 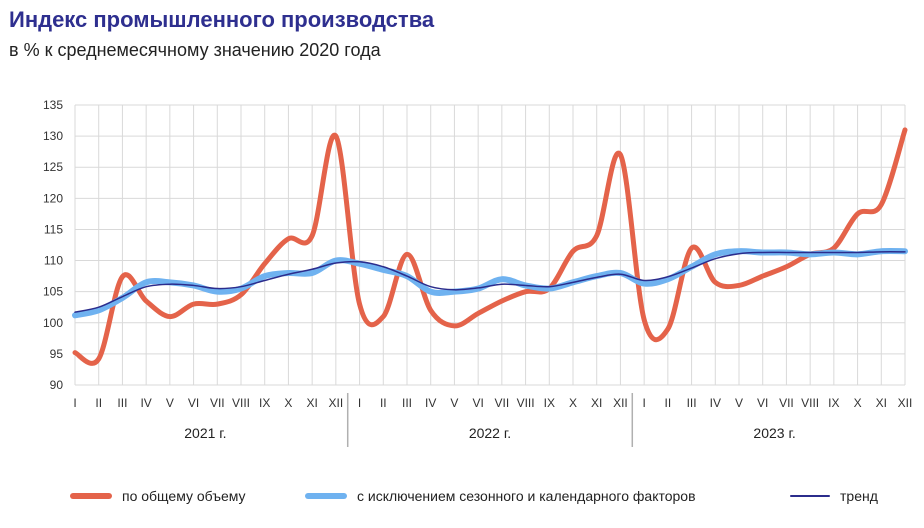 What do you see at coordinates (490, 282) in the screenshot?
I see `series-line-trend` at bounding box center [490, 282].